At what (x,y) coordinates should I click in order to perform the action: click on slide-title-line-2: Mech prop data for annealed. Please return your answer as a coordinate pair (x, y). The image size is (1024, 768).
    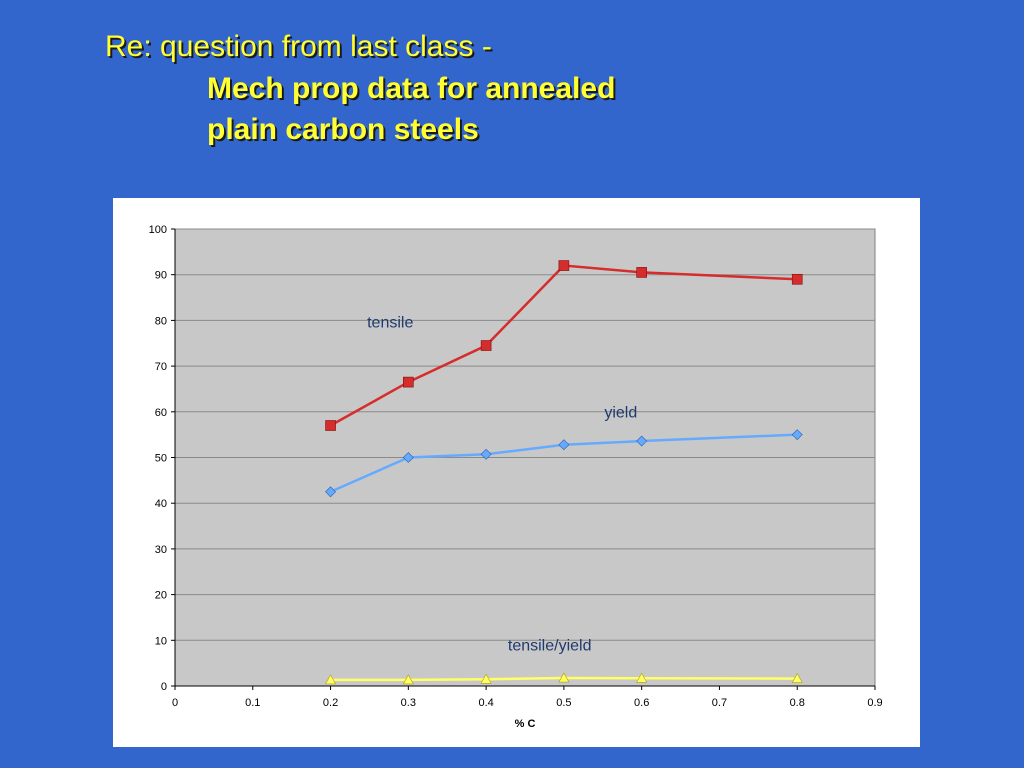
    Looking at the image, I should click on (411, 88).